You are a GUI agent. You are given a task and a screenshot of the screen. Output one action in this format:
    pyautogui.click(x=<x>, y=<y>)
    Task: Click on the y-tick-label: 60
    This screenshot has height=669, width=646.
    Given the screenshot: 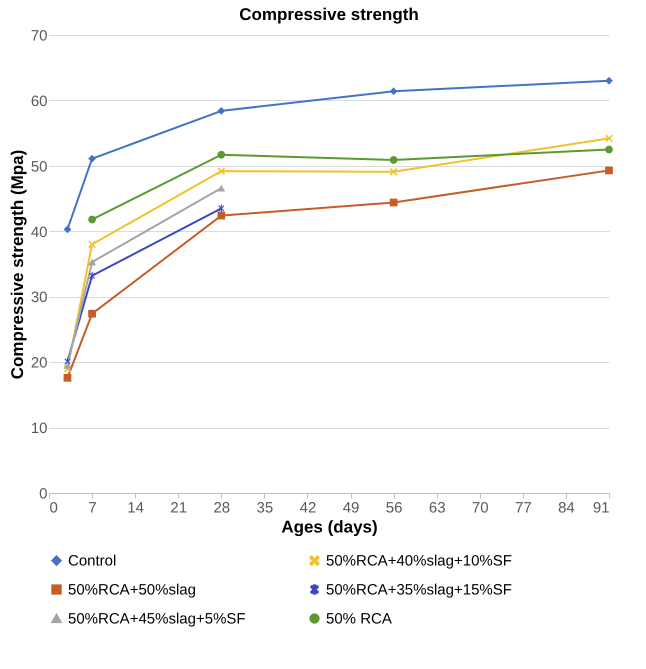 What is the action you would take?
    pyautogui.click(x=39, y=101)
    